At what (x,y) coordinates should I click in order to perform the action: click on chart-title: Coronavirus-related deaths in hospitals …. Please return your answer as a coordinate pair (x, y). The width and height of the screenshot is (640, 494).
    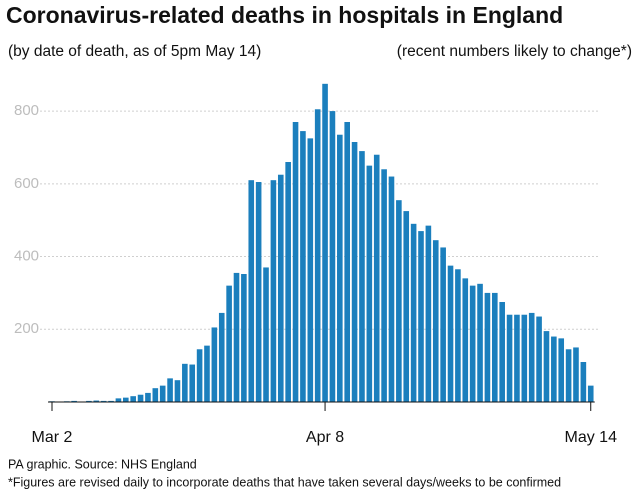
    Looking at the image, I should click on (284, 15).